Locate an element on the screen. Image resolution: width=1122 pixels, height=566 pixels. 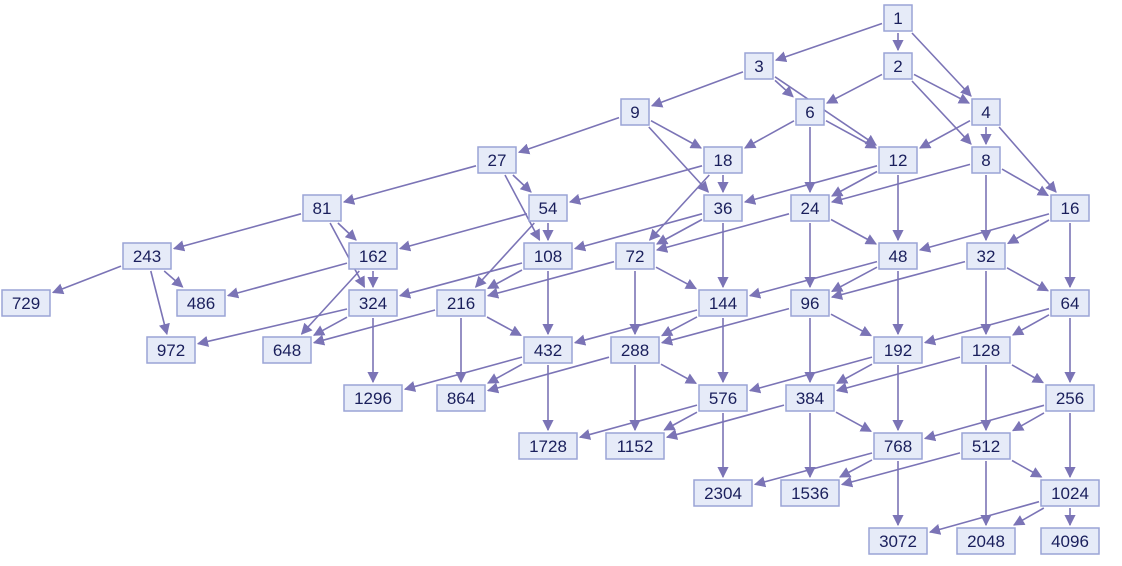
node-label: 324 is located at coordinates (373, 303).